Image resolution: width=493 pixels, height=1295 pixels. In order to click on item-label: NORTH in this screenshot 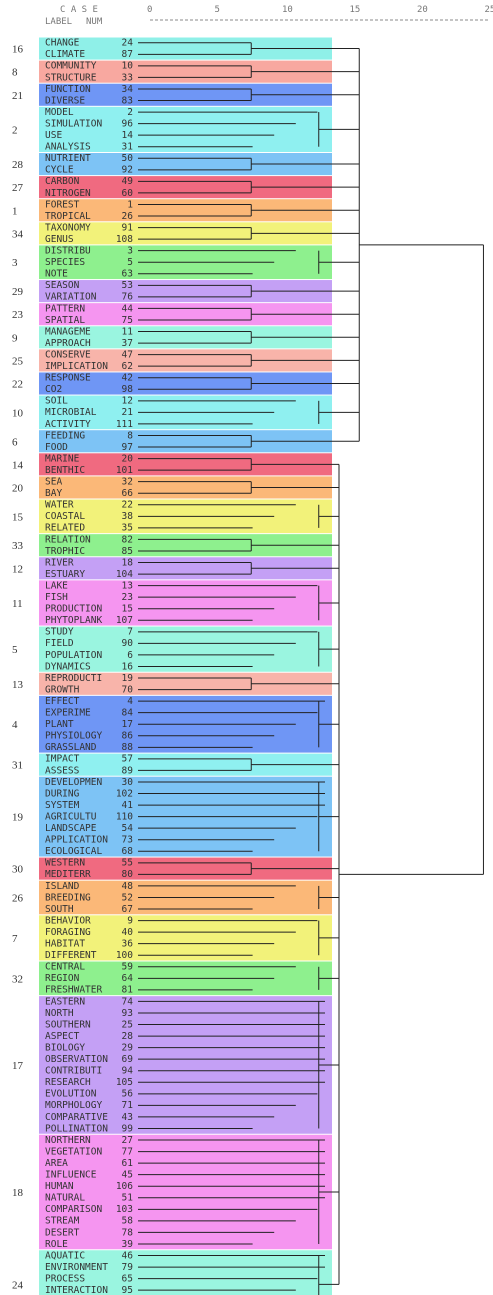, I will do `click(59, 1013)`.